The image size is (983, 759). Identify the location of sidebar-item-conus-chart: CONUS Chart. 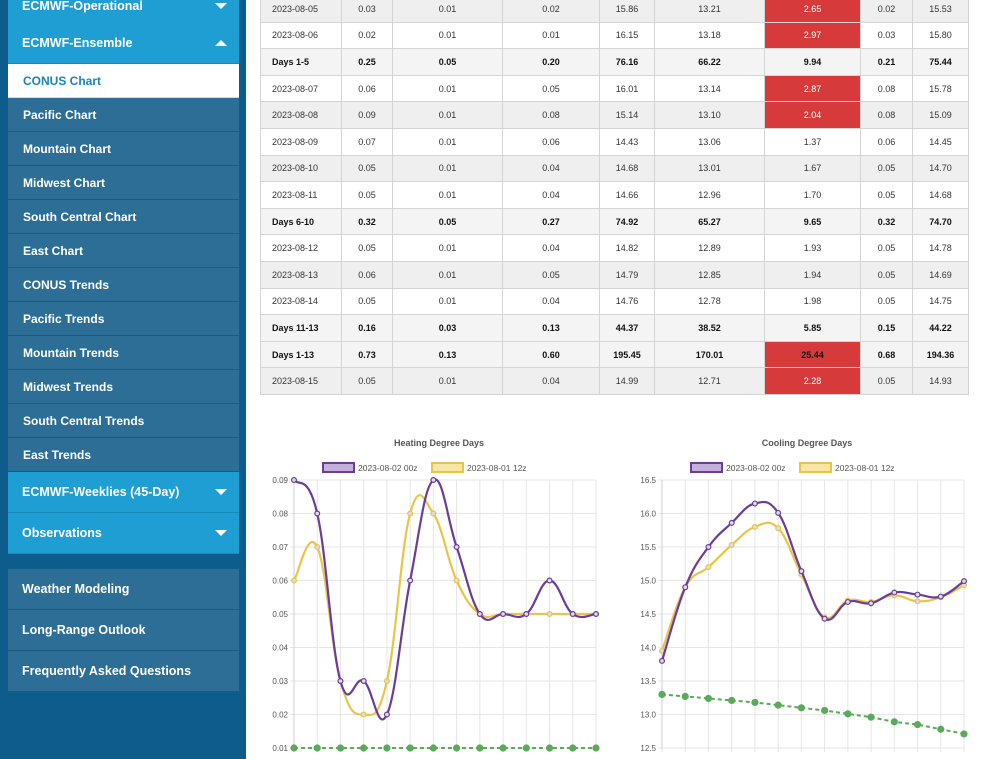
(123, 81).